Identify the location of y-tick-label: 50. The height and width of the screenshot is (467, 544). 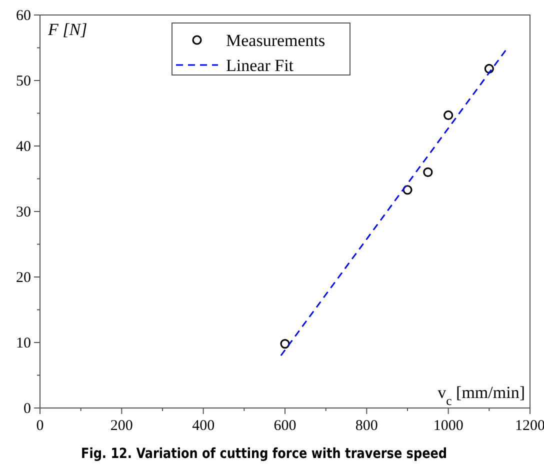
(23, 82).